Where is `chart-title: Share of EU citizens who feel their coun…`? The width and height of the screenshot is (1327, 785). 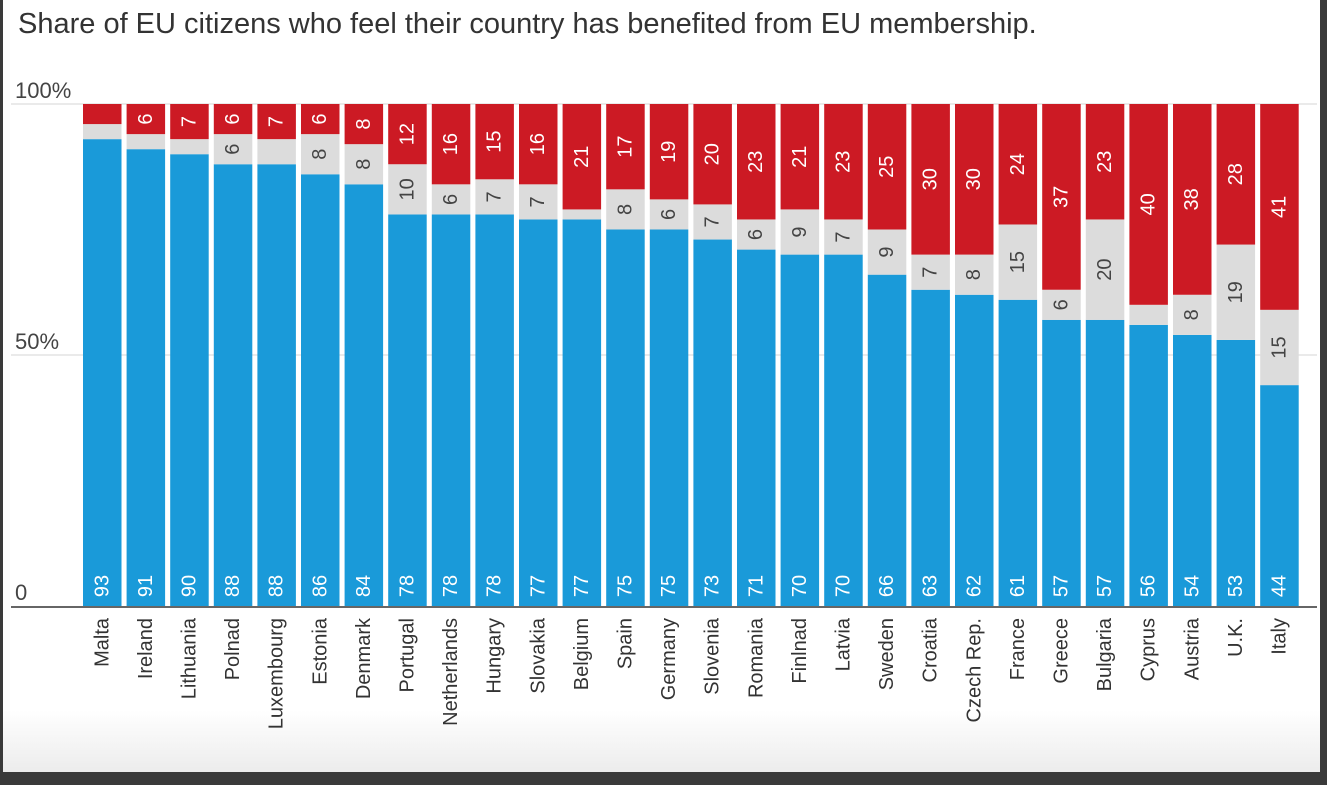 chart-title: Share of EU citizens who feel their coun… is located at coordinates (527, 24).